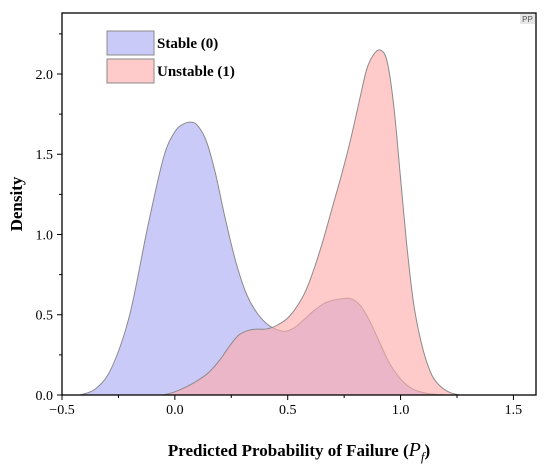 The height and width of the screenshot is (473, 550). Describe the element at coordinates (170, 57) in the screenshot. I see `legend: Stable (0) Unstable (1)` at that location.